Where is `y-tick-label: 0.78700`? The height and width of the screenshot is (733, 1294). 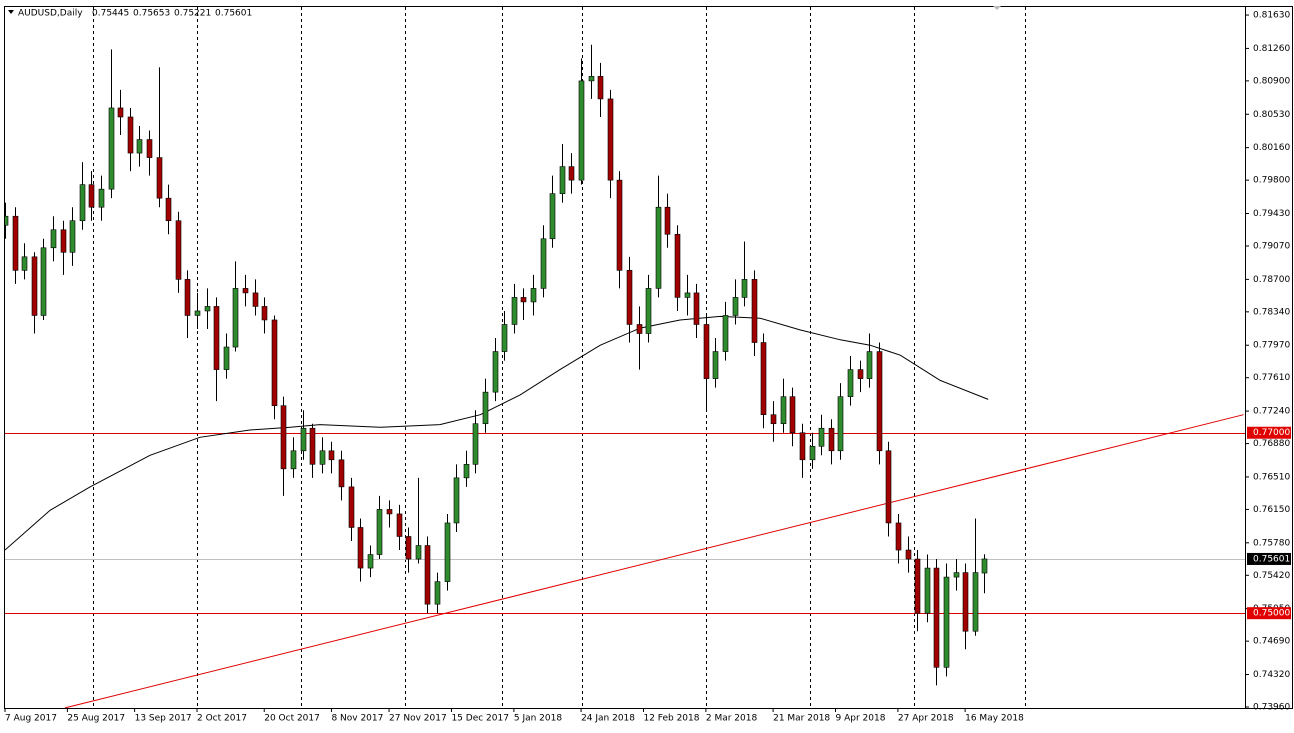
y-tick-label: 0.78700 is located at coordinates (1271, 280).